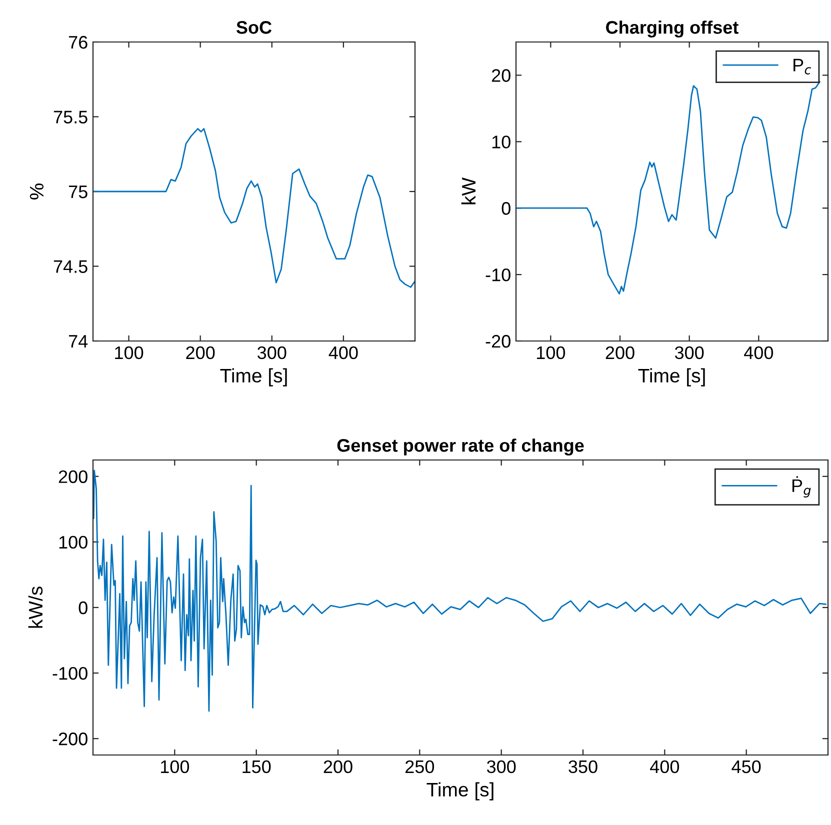  What do you see at coordinates (460, 447) in the screenshot?
I see `chart-title: Genset power rate of change` at bounding box center [460, 447].